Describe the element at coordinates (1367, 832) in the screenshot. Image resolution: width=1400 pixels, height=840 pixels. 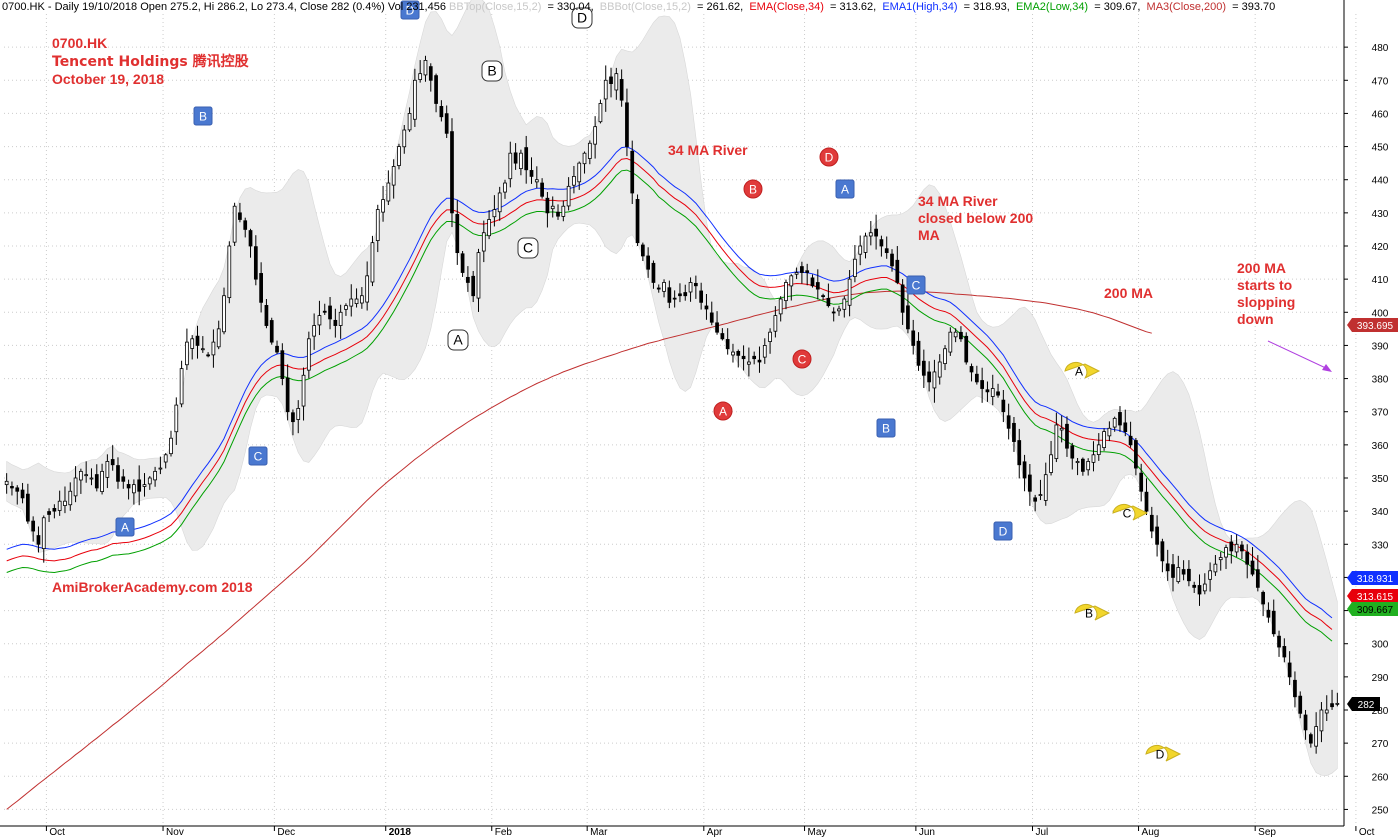
I see `x-tick-label: Oct` at that location.